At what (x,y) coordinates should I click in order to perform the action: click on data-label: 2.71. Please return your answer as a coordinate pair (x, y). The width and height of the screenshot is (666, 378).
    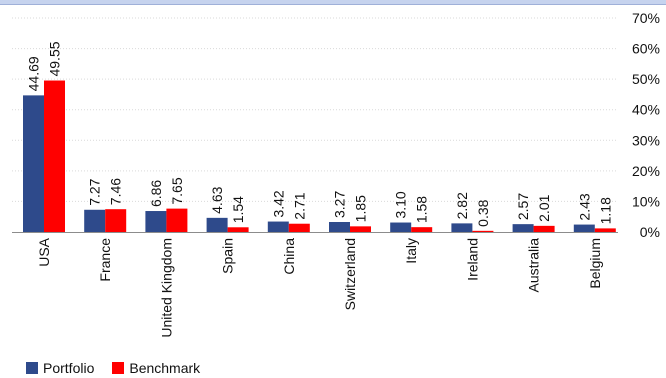
    Looking at the image, I should click on (299, 205).